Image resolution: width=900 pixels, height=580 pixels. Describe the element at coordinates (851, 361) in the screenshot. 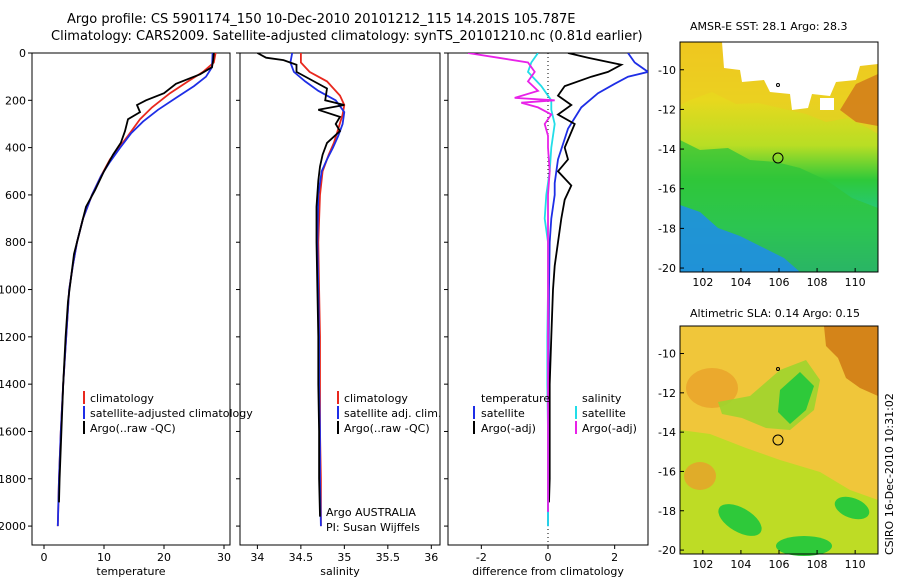

I see `sla-high-patch` at that location.